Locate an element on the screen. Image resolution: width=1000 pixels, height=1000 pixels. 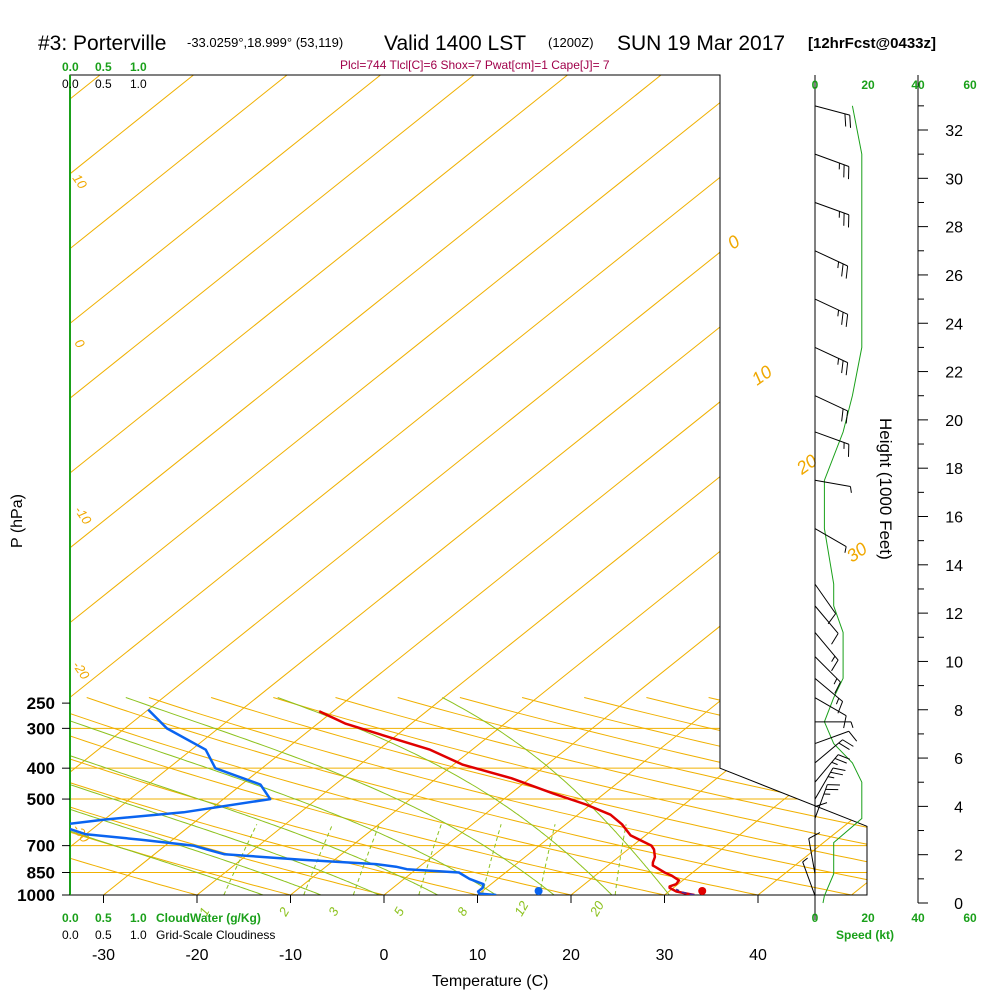
speed-tick-bottom: 0 is located at coordinates (815, 918).